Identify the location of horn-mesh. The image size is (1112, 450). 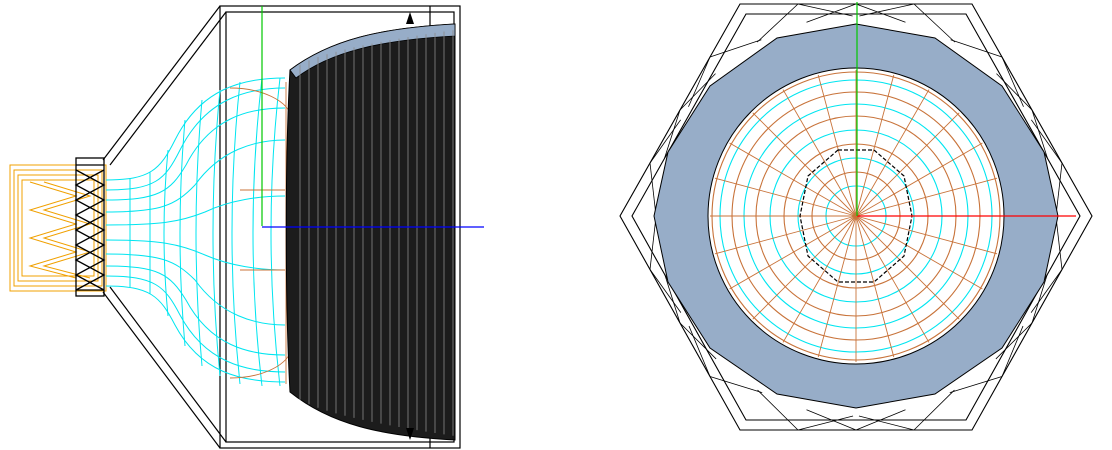
(195, 232).